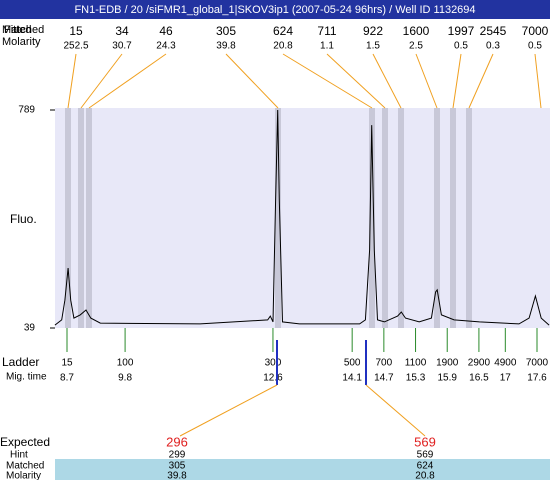  I want to click on peak-molarity: 30.7, so click(122, 46).